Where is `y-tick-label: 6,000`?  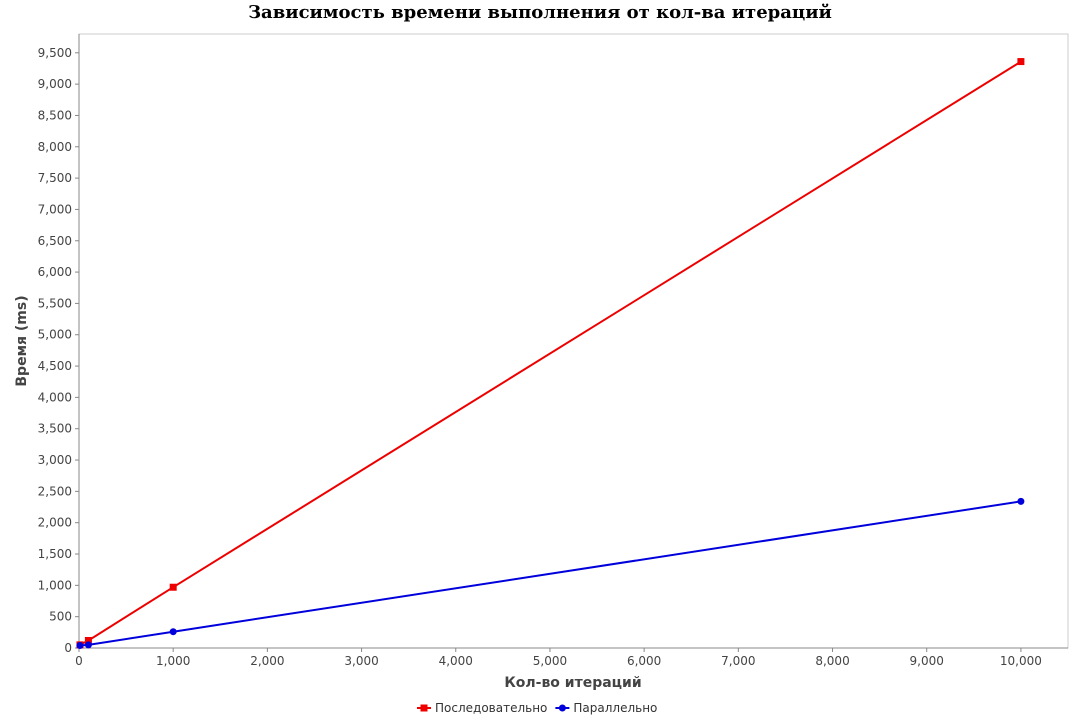 y-tick-label: 6,000 is located at coordinates (55, 272).